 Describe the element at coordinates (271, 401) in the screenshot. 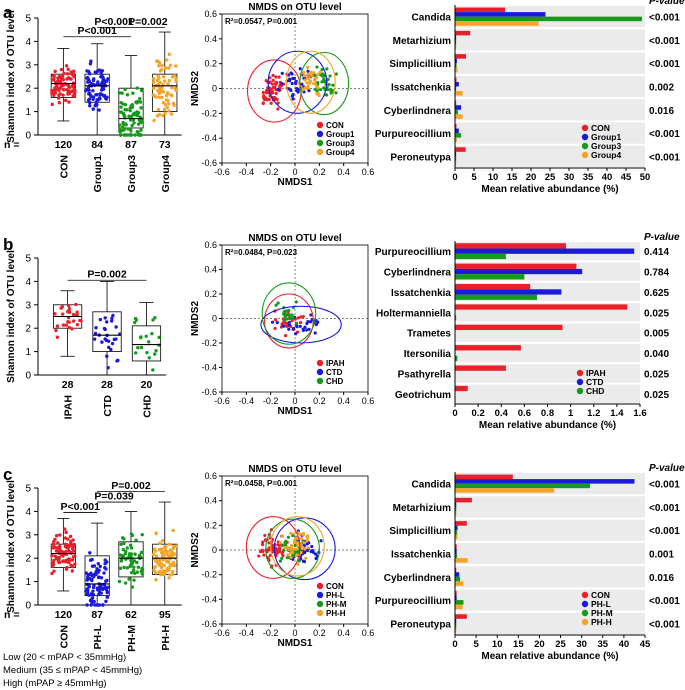

I see `panel-b-nmds-x-tick-label: -0.2` at that location.